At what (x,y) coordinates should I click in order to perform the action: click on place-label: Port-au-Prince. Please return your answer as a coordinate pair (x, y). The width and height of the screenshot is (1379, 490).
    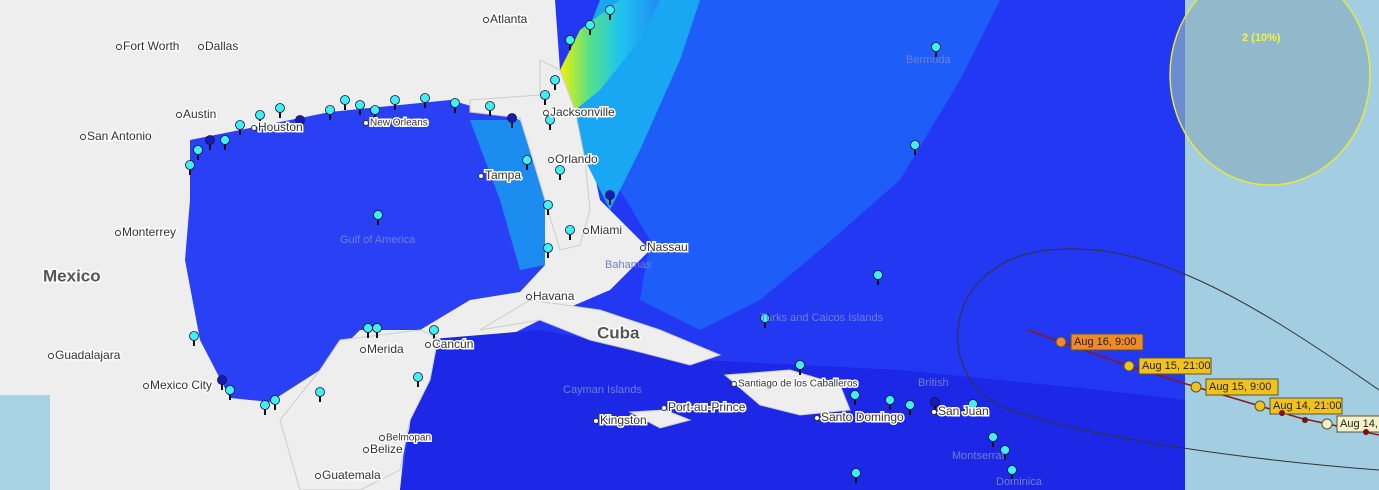
    Looking at the image, I should click on (707, 407).